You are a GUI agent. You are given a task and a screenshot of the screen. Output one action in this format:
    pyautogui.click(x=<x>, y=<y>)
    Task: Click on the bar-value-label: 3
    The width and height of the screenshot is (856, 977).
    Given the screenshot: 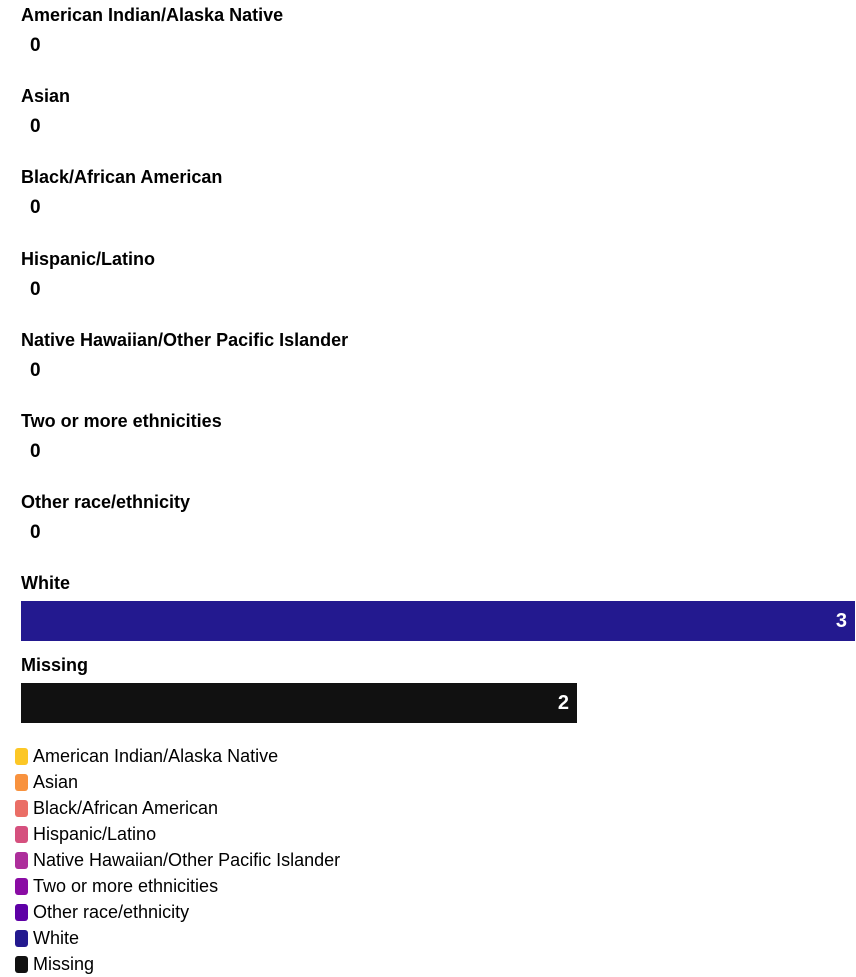 What is the action you would take?
    pyautogui.click(x=841, y=621)
    